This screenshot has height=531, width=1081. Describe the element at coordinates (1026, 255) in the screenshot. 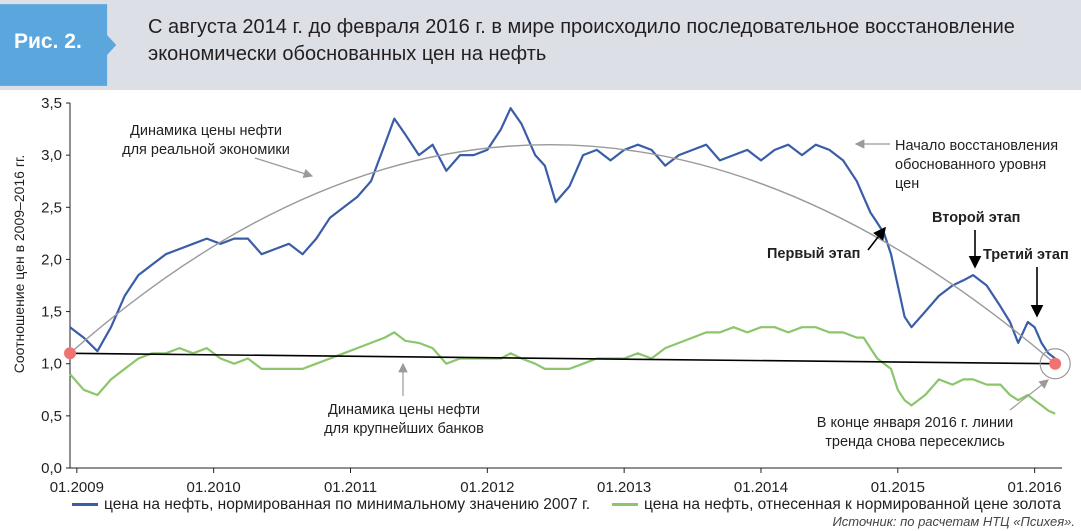

I see `annotation-stage-3: Третий этап` at that location.